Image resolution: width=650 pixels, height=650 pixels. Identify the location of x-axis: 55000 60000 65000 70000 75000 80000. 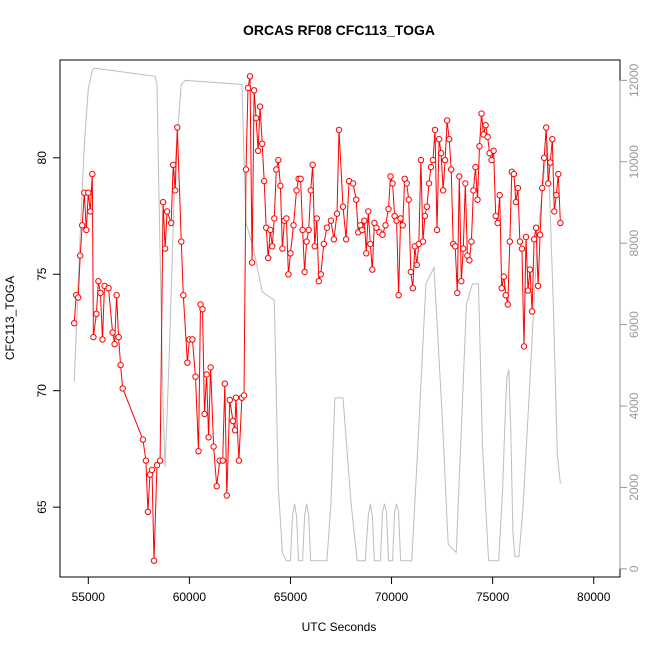
(341, 590).